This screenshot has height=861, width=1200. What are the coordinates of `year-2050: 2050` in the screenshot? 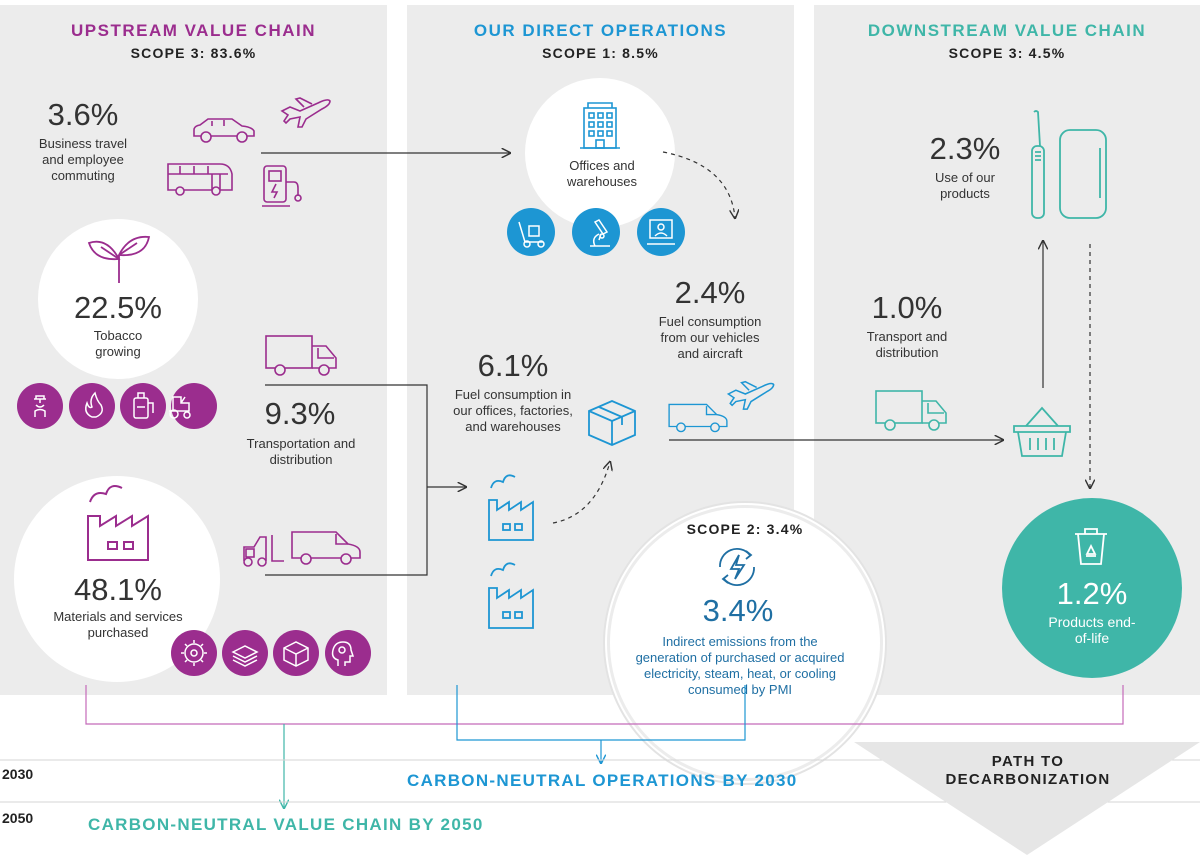 It's located at (17, 818).